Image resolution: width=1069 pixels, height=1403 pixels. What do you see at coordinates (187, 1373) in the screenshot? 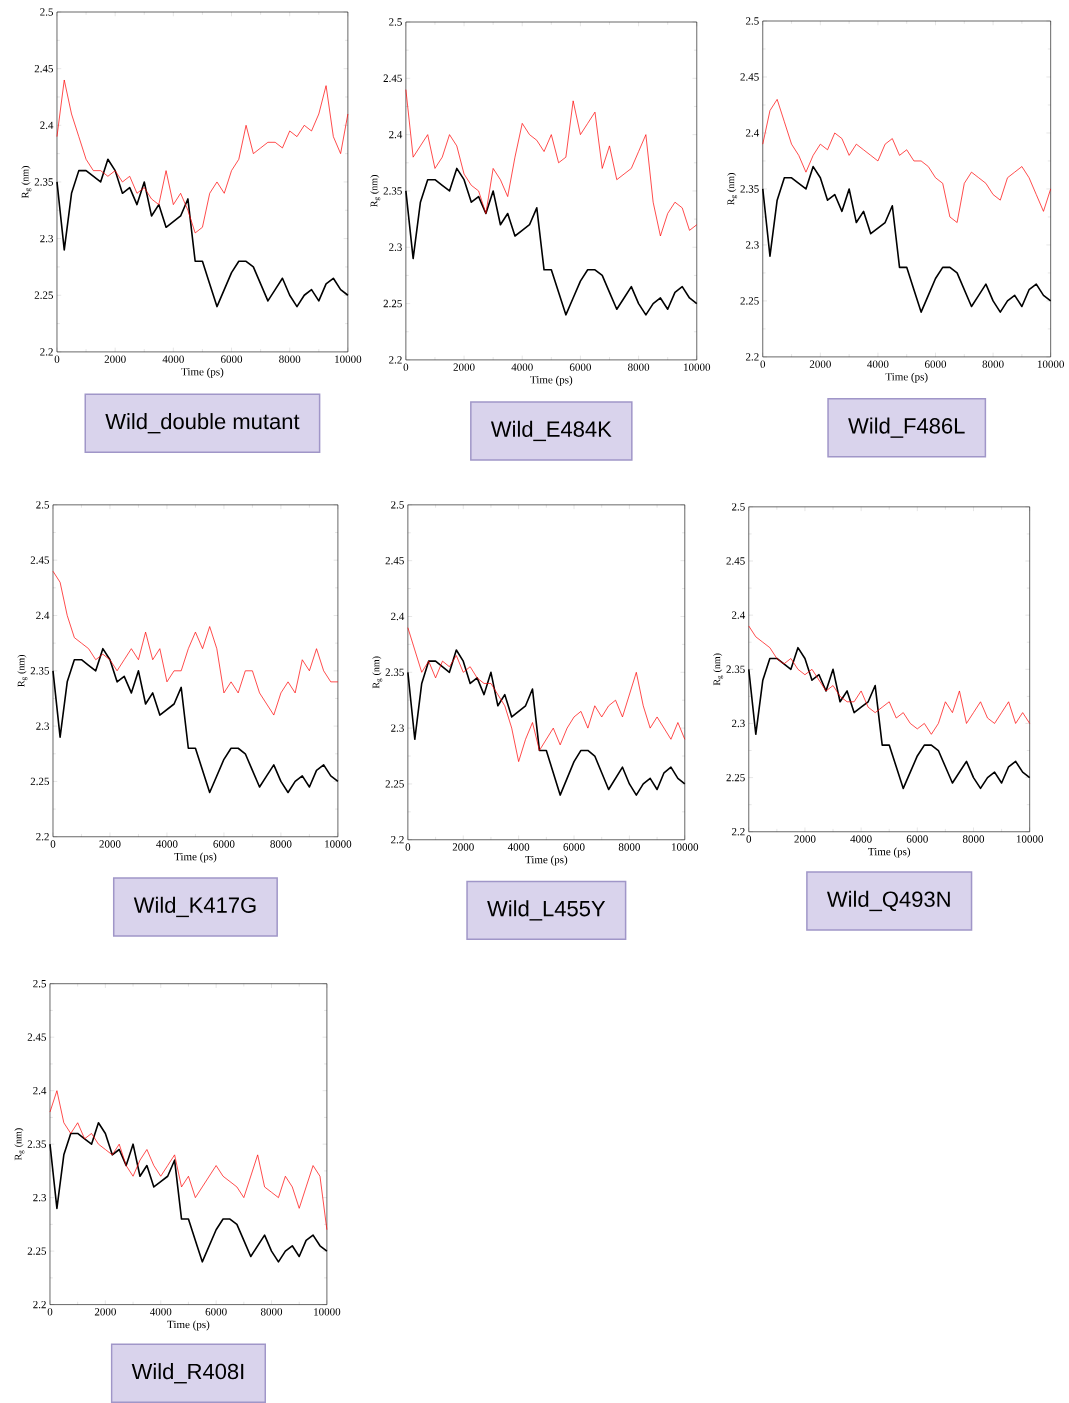
I see `text: Wild_R408I` at bounding box center [187, 1373].